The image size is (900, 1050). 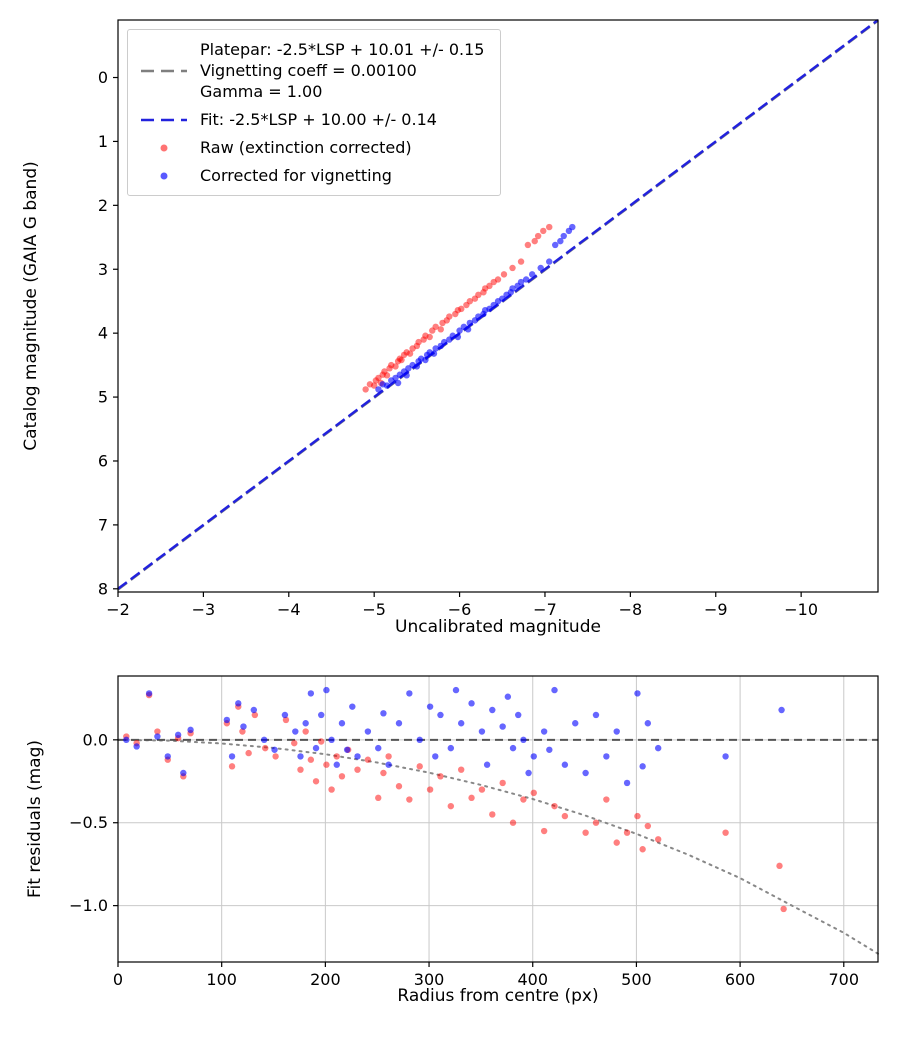 I want to click on svg-text: 600, so click(x=740, y=979).